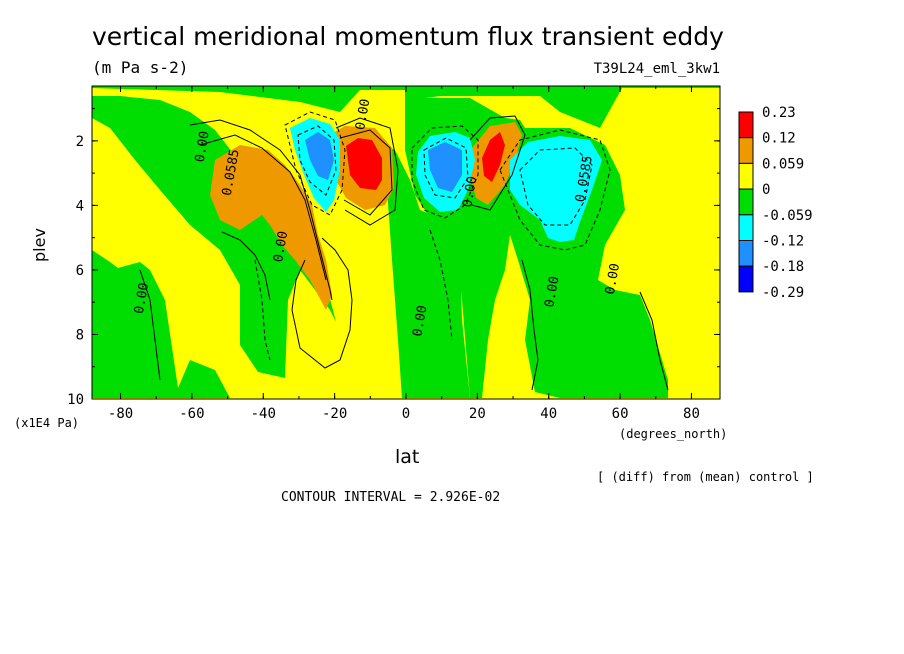 The height and width of the screenshot is (654, 904). Describe the element at coordinates (783, 164) in the screenshot. I see `colorbar-label: 0.059` at that location.